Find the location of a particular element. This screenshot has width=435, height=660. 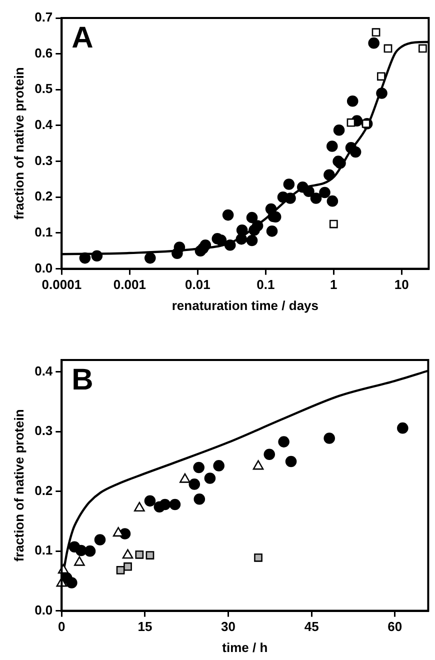

x-tick-label: 30 is located at coordinates (228, 626).